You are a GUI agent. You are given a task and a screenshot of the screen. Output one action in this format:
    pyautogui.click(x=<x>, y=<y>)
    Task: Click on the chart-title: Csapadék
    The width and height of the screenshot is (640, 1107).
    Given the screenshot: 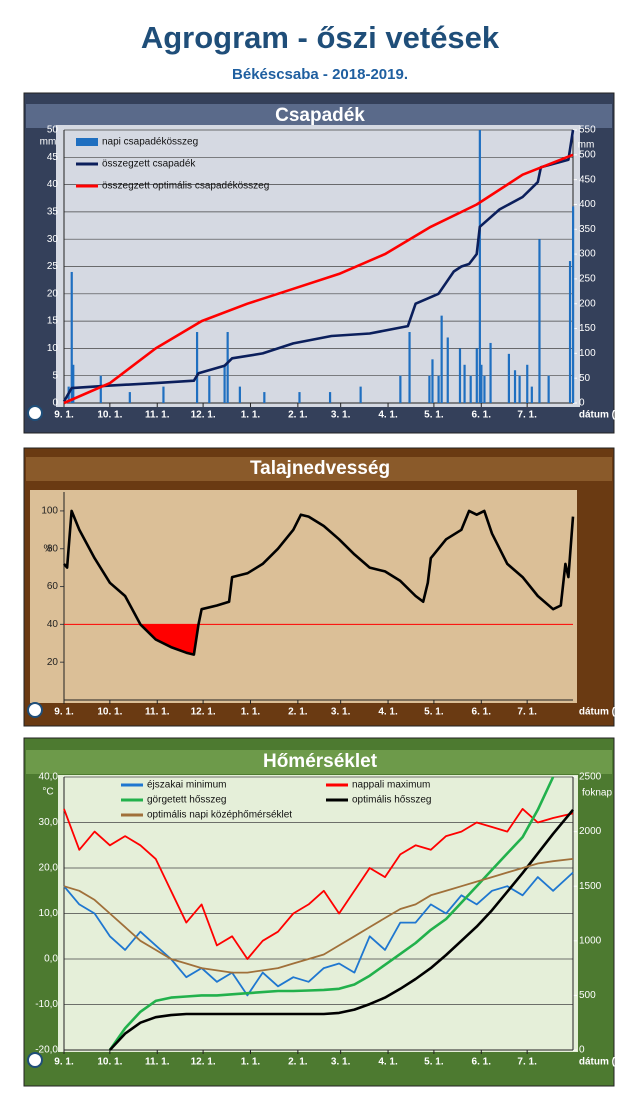 What is the action you would take?
    pyautogui.click(x=320, y=115)
    